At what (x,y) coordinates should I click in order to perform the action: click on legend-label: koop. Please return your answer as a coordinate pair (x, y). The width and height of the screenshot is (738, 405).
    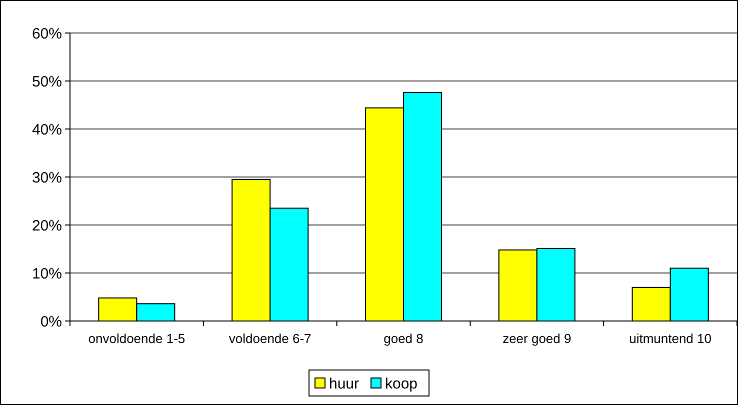
    Looking at the image, I should click on (401, 383).